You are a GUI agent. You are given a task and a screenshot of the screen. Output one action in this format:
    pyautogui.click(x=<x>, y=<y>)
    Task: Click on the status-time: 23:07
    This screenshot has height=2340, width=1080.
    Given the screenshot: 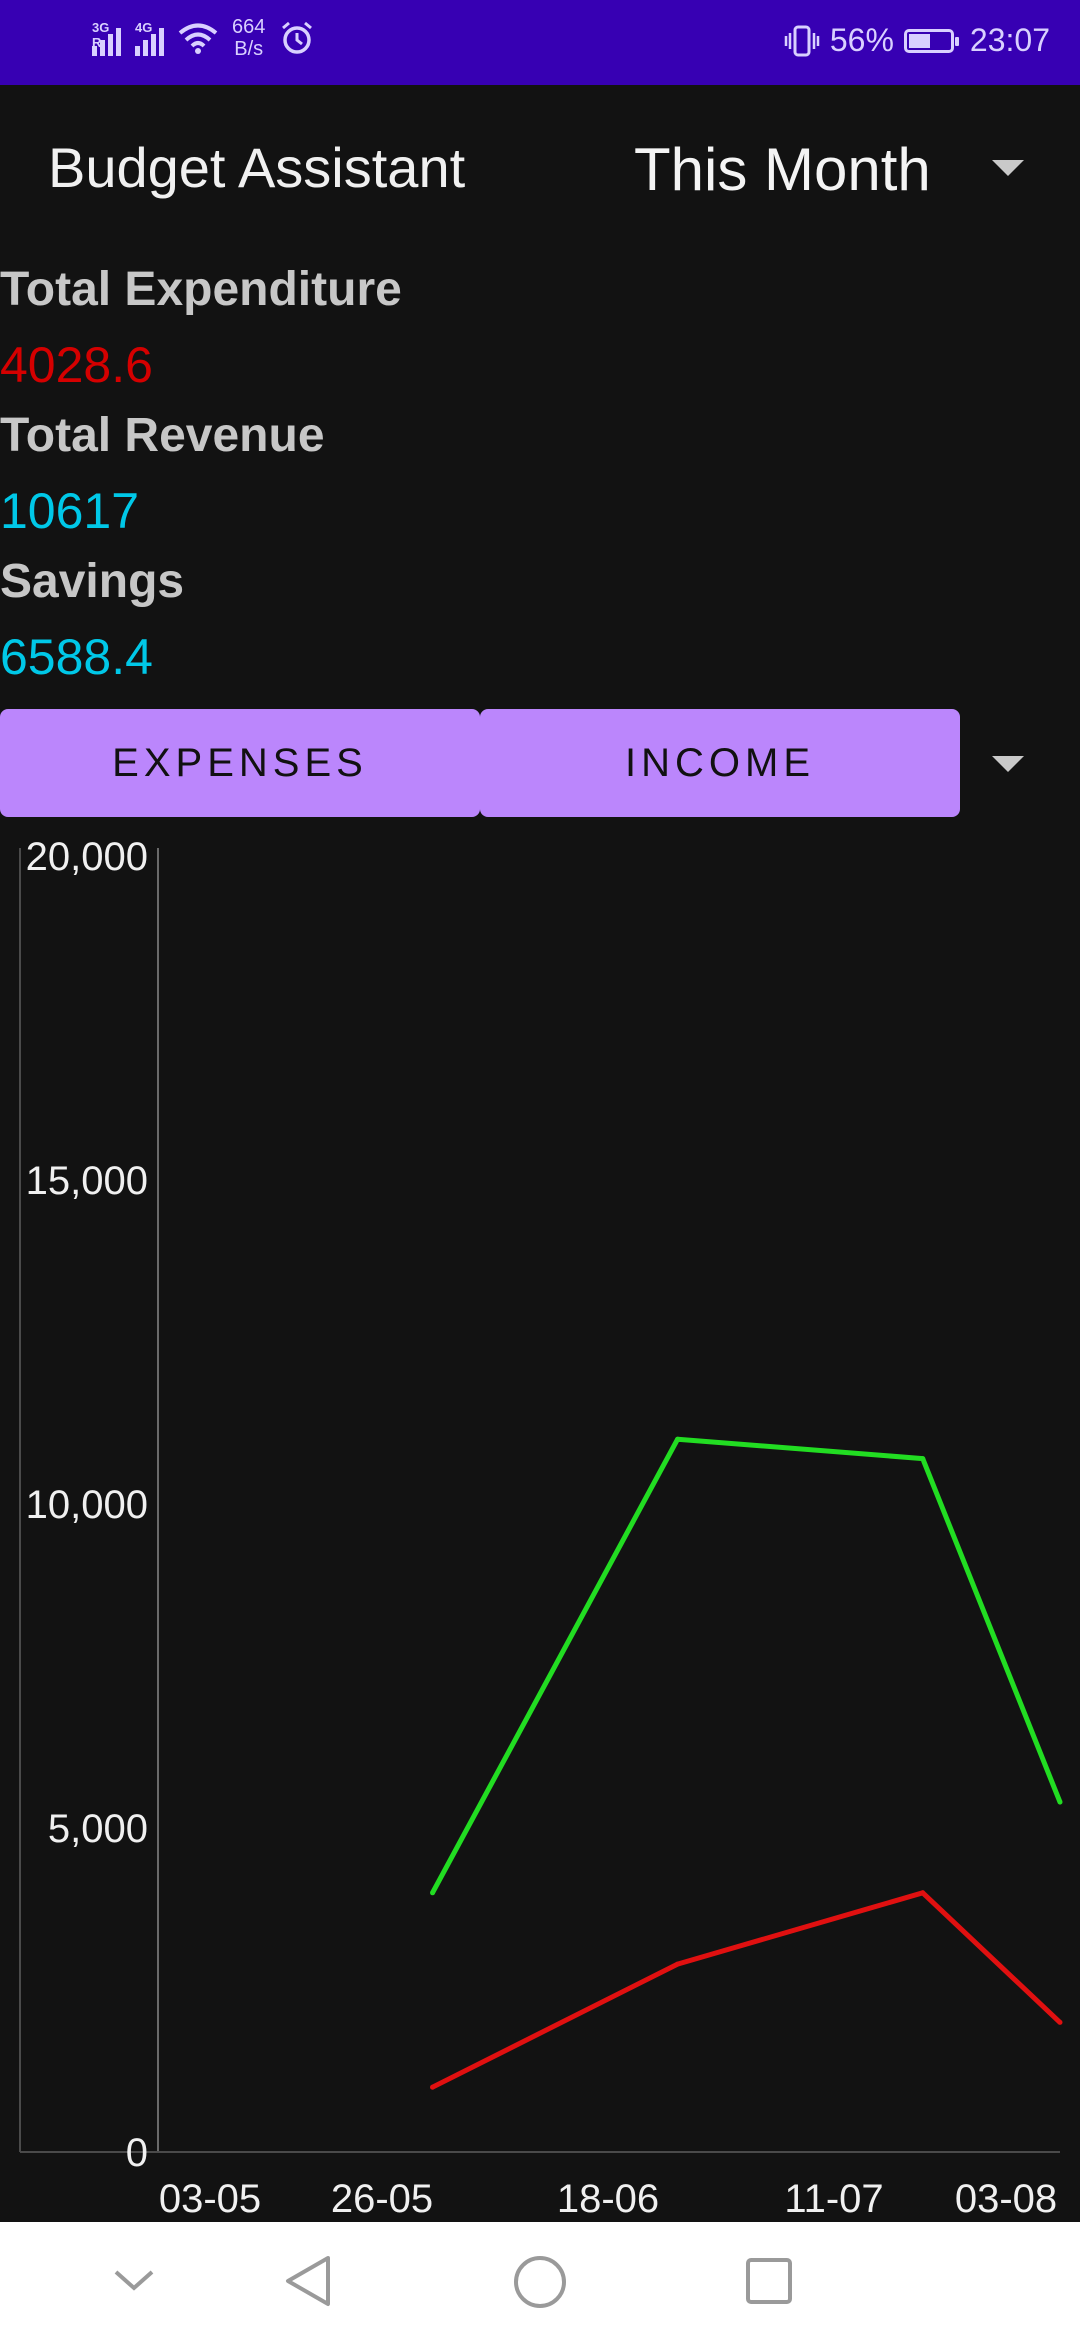 What is the action you would take?
    pyautogui.click(x=1009, y=40)
    